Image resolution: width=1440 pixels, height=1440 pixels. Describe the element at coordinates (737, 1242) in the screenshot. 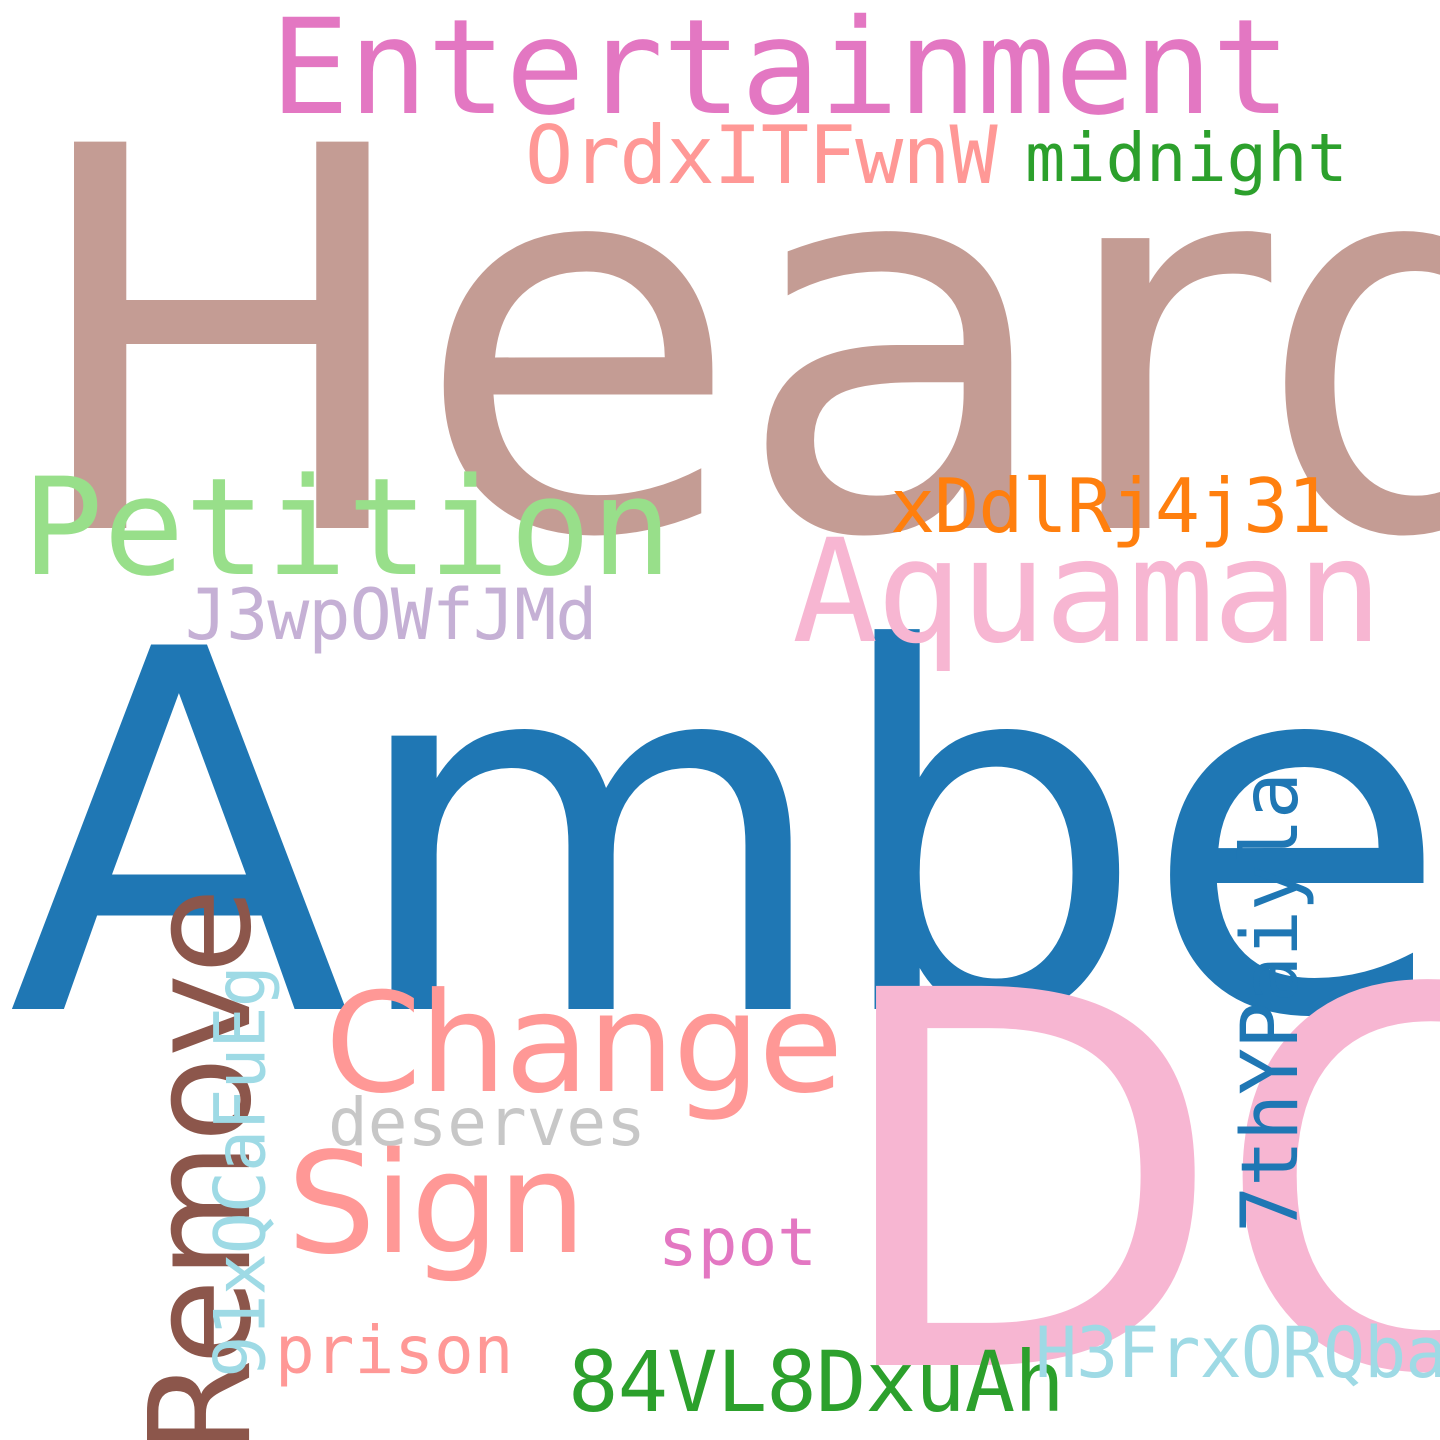

I see `word-spot: spot` at that location.